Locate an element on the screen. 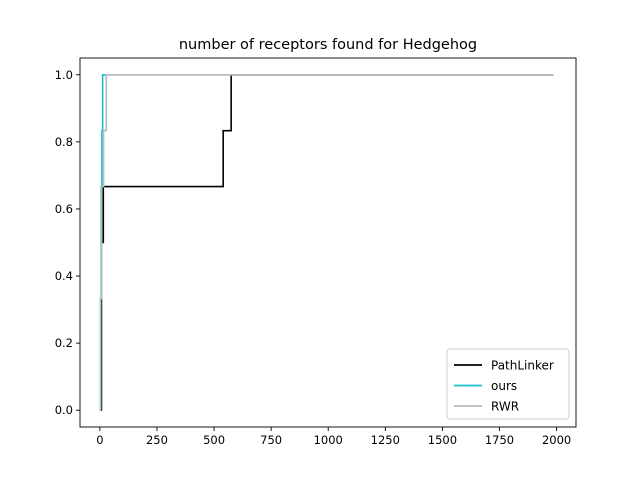 The image size is (640, 480). y-tick-label: 0.6 is located at coordinates (64, 209).